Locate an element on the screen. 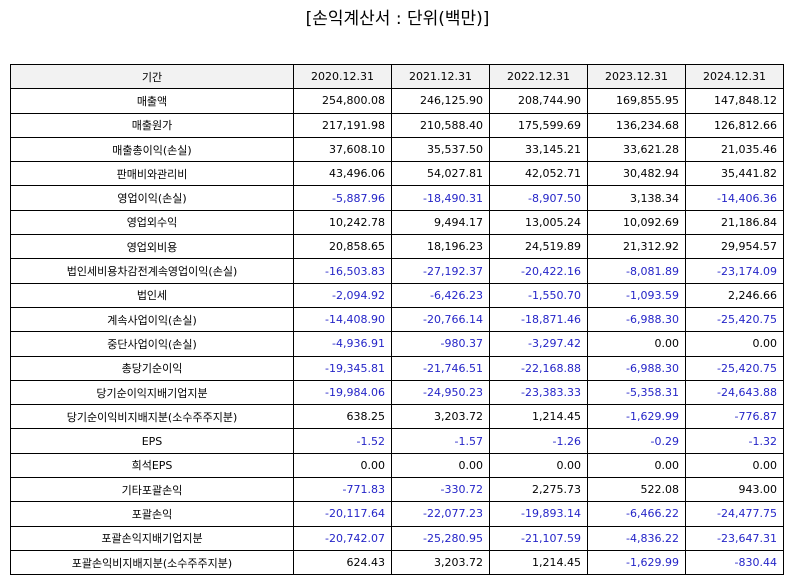  row-label: 영업외비용 is located at coordinates (152, 247).